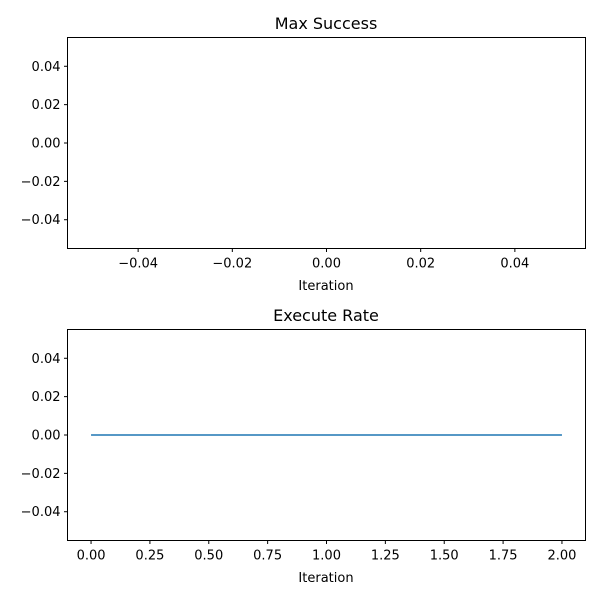  What do you see at coordinates (326, 556) in the screenshot?
I see `x-tick-label: 1.00` at bounding box center [326, 556].